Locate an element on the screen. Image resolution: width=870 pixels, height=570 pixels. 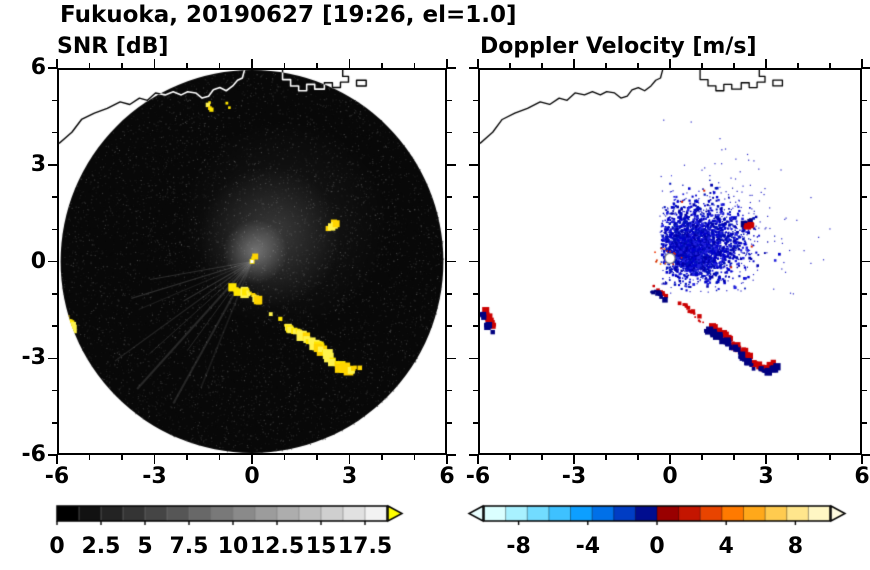
colorbar-tick-label: 17.5 is located at coordinates (365, 546).